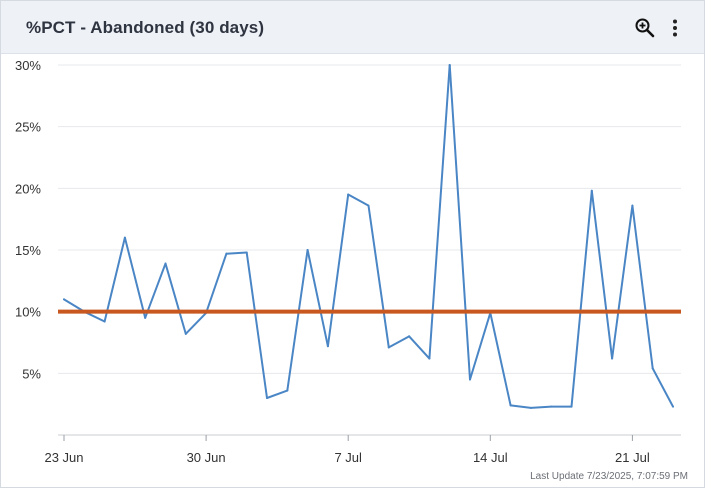 This screenshot has width=705, height=488. Describe the element at coordinates (28, 312) in the screenshot. I see `y-tick-label: 10%` at that location.